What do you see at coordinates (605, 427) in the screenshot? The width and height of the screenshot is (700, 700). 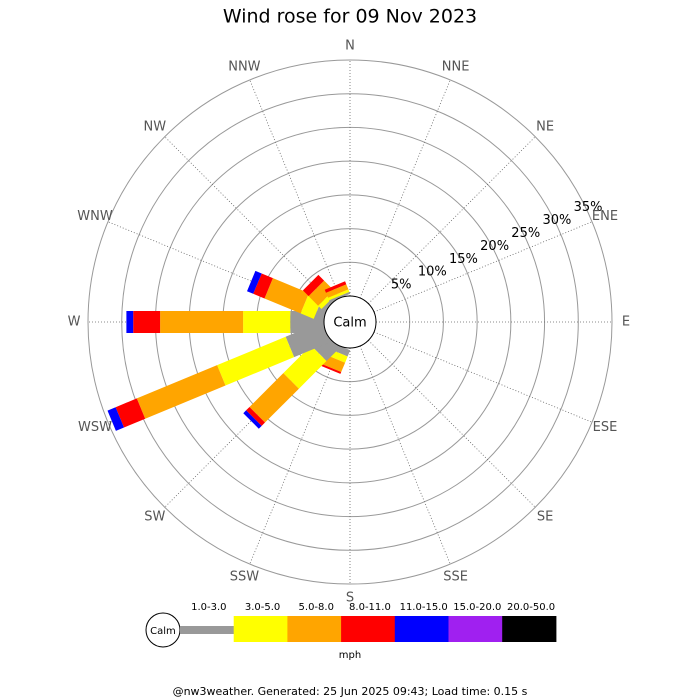 I see `direction-label: ESE` at bounding box center [605, 427].